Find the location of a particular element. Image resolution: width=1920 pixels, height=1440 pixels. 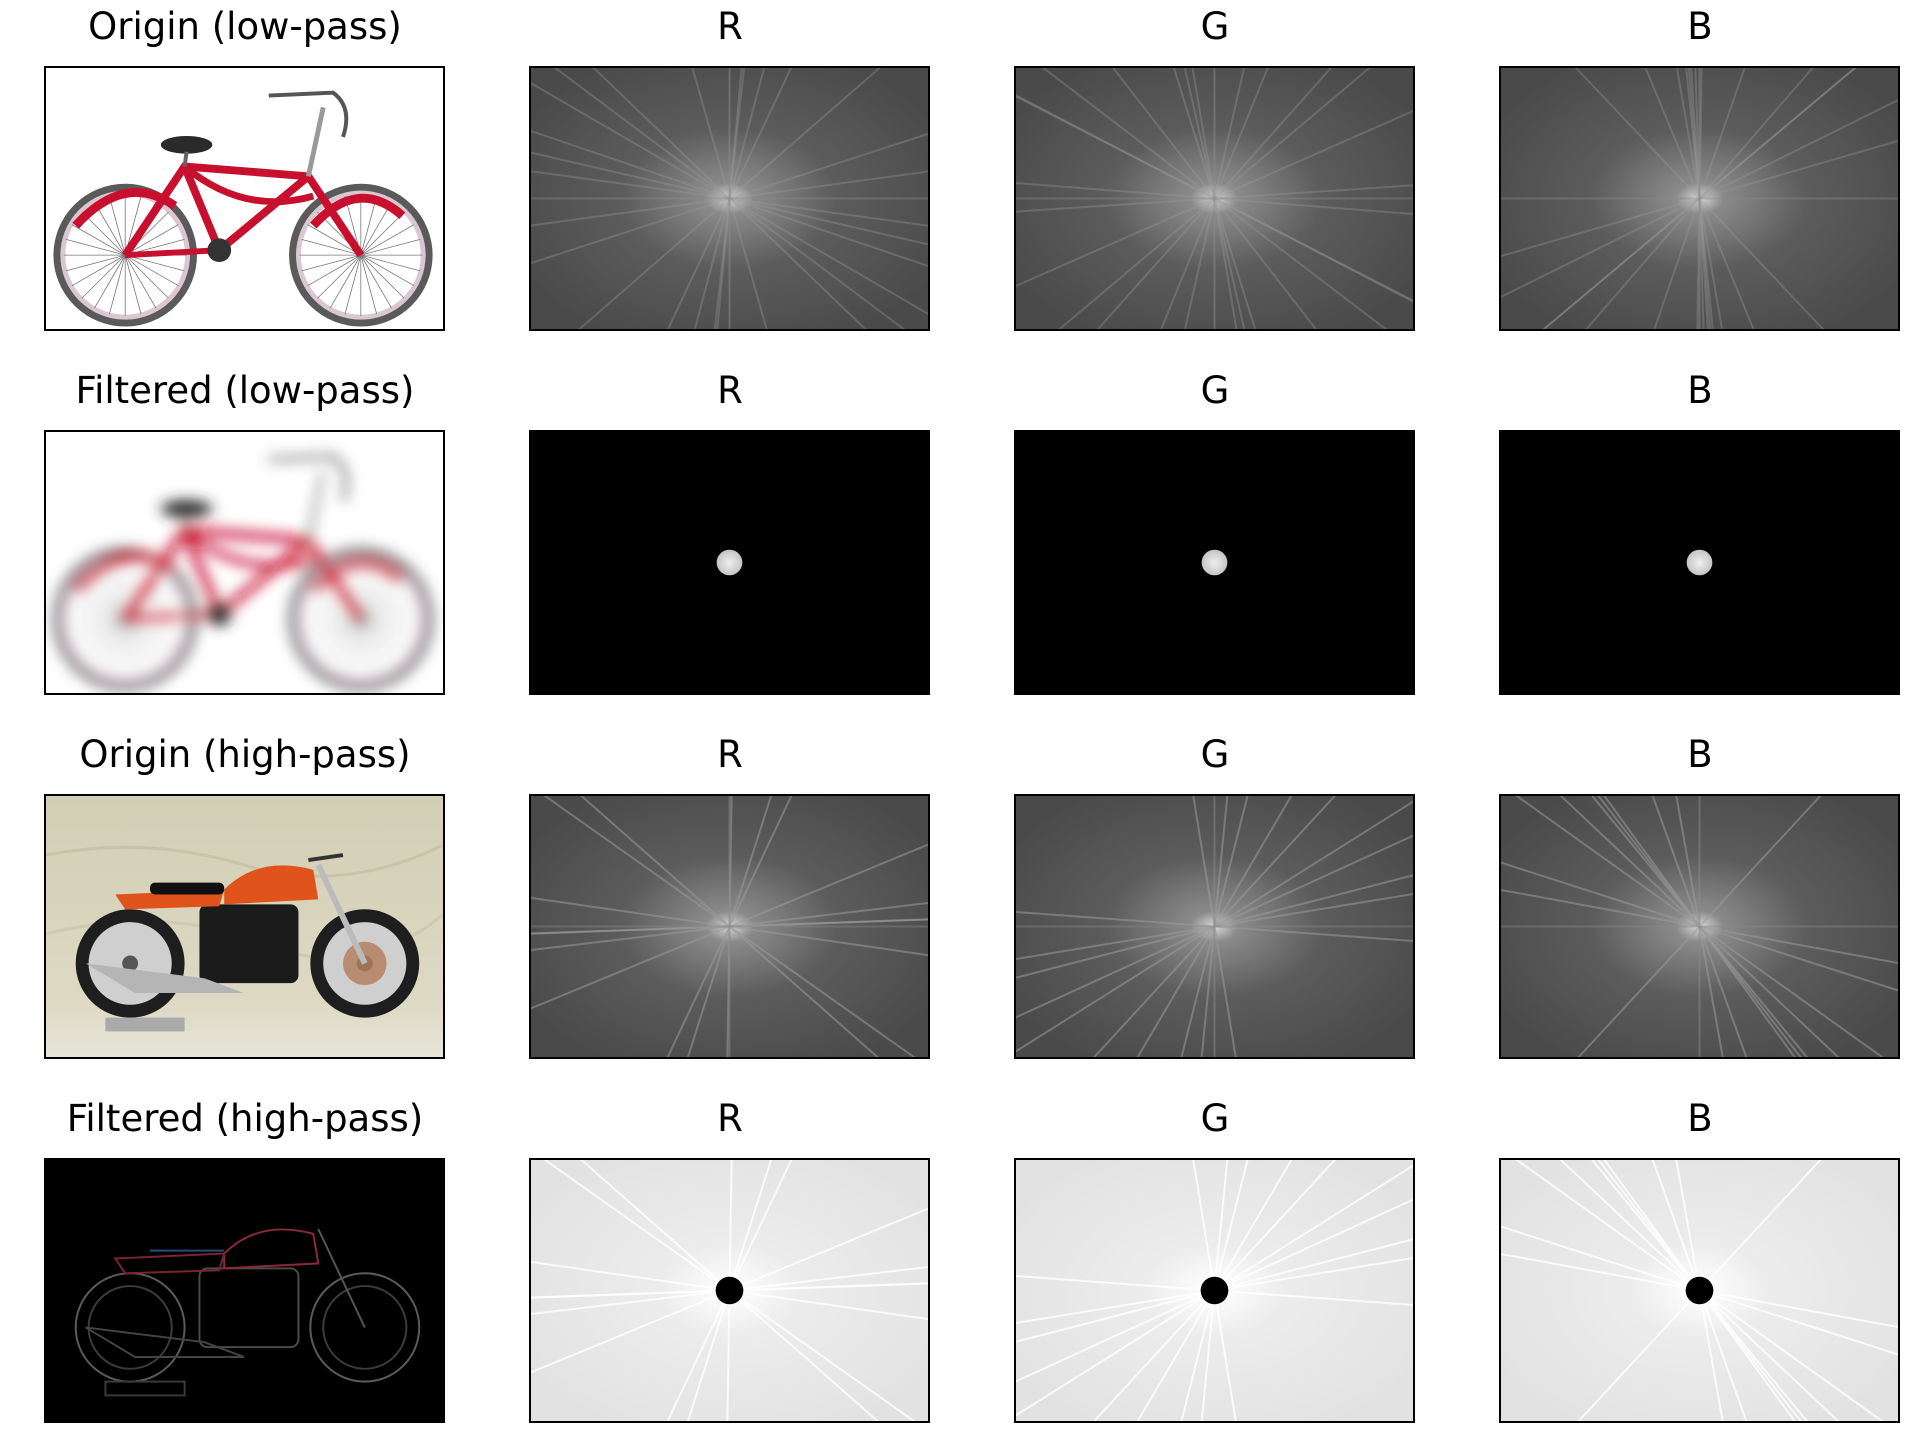

motorcycle-edges-panel is located at coordinates (244, 1290).